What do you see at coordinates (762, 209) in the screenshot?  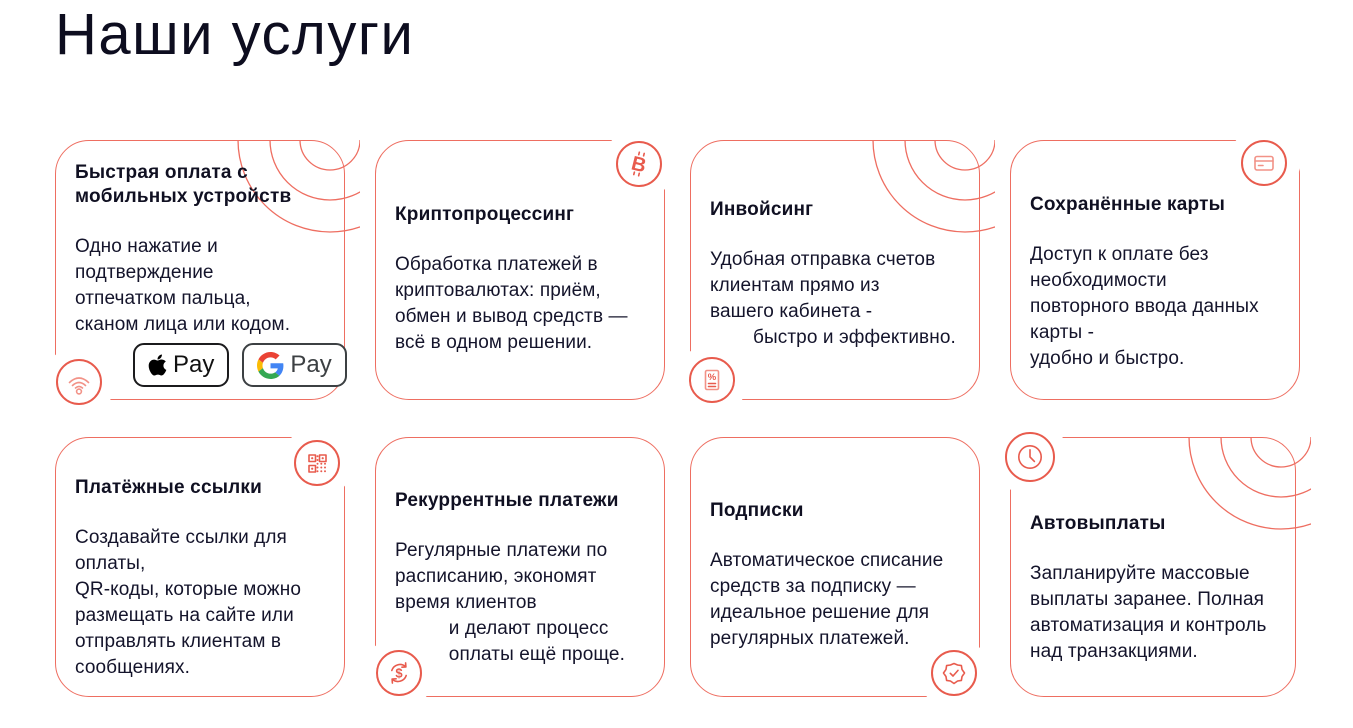 I see `card-title: Инвойсинг` at bounding box center [762, 209].